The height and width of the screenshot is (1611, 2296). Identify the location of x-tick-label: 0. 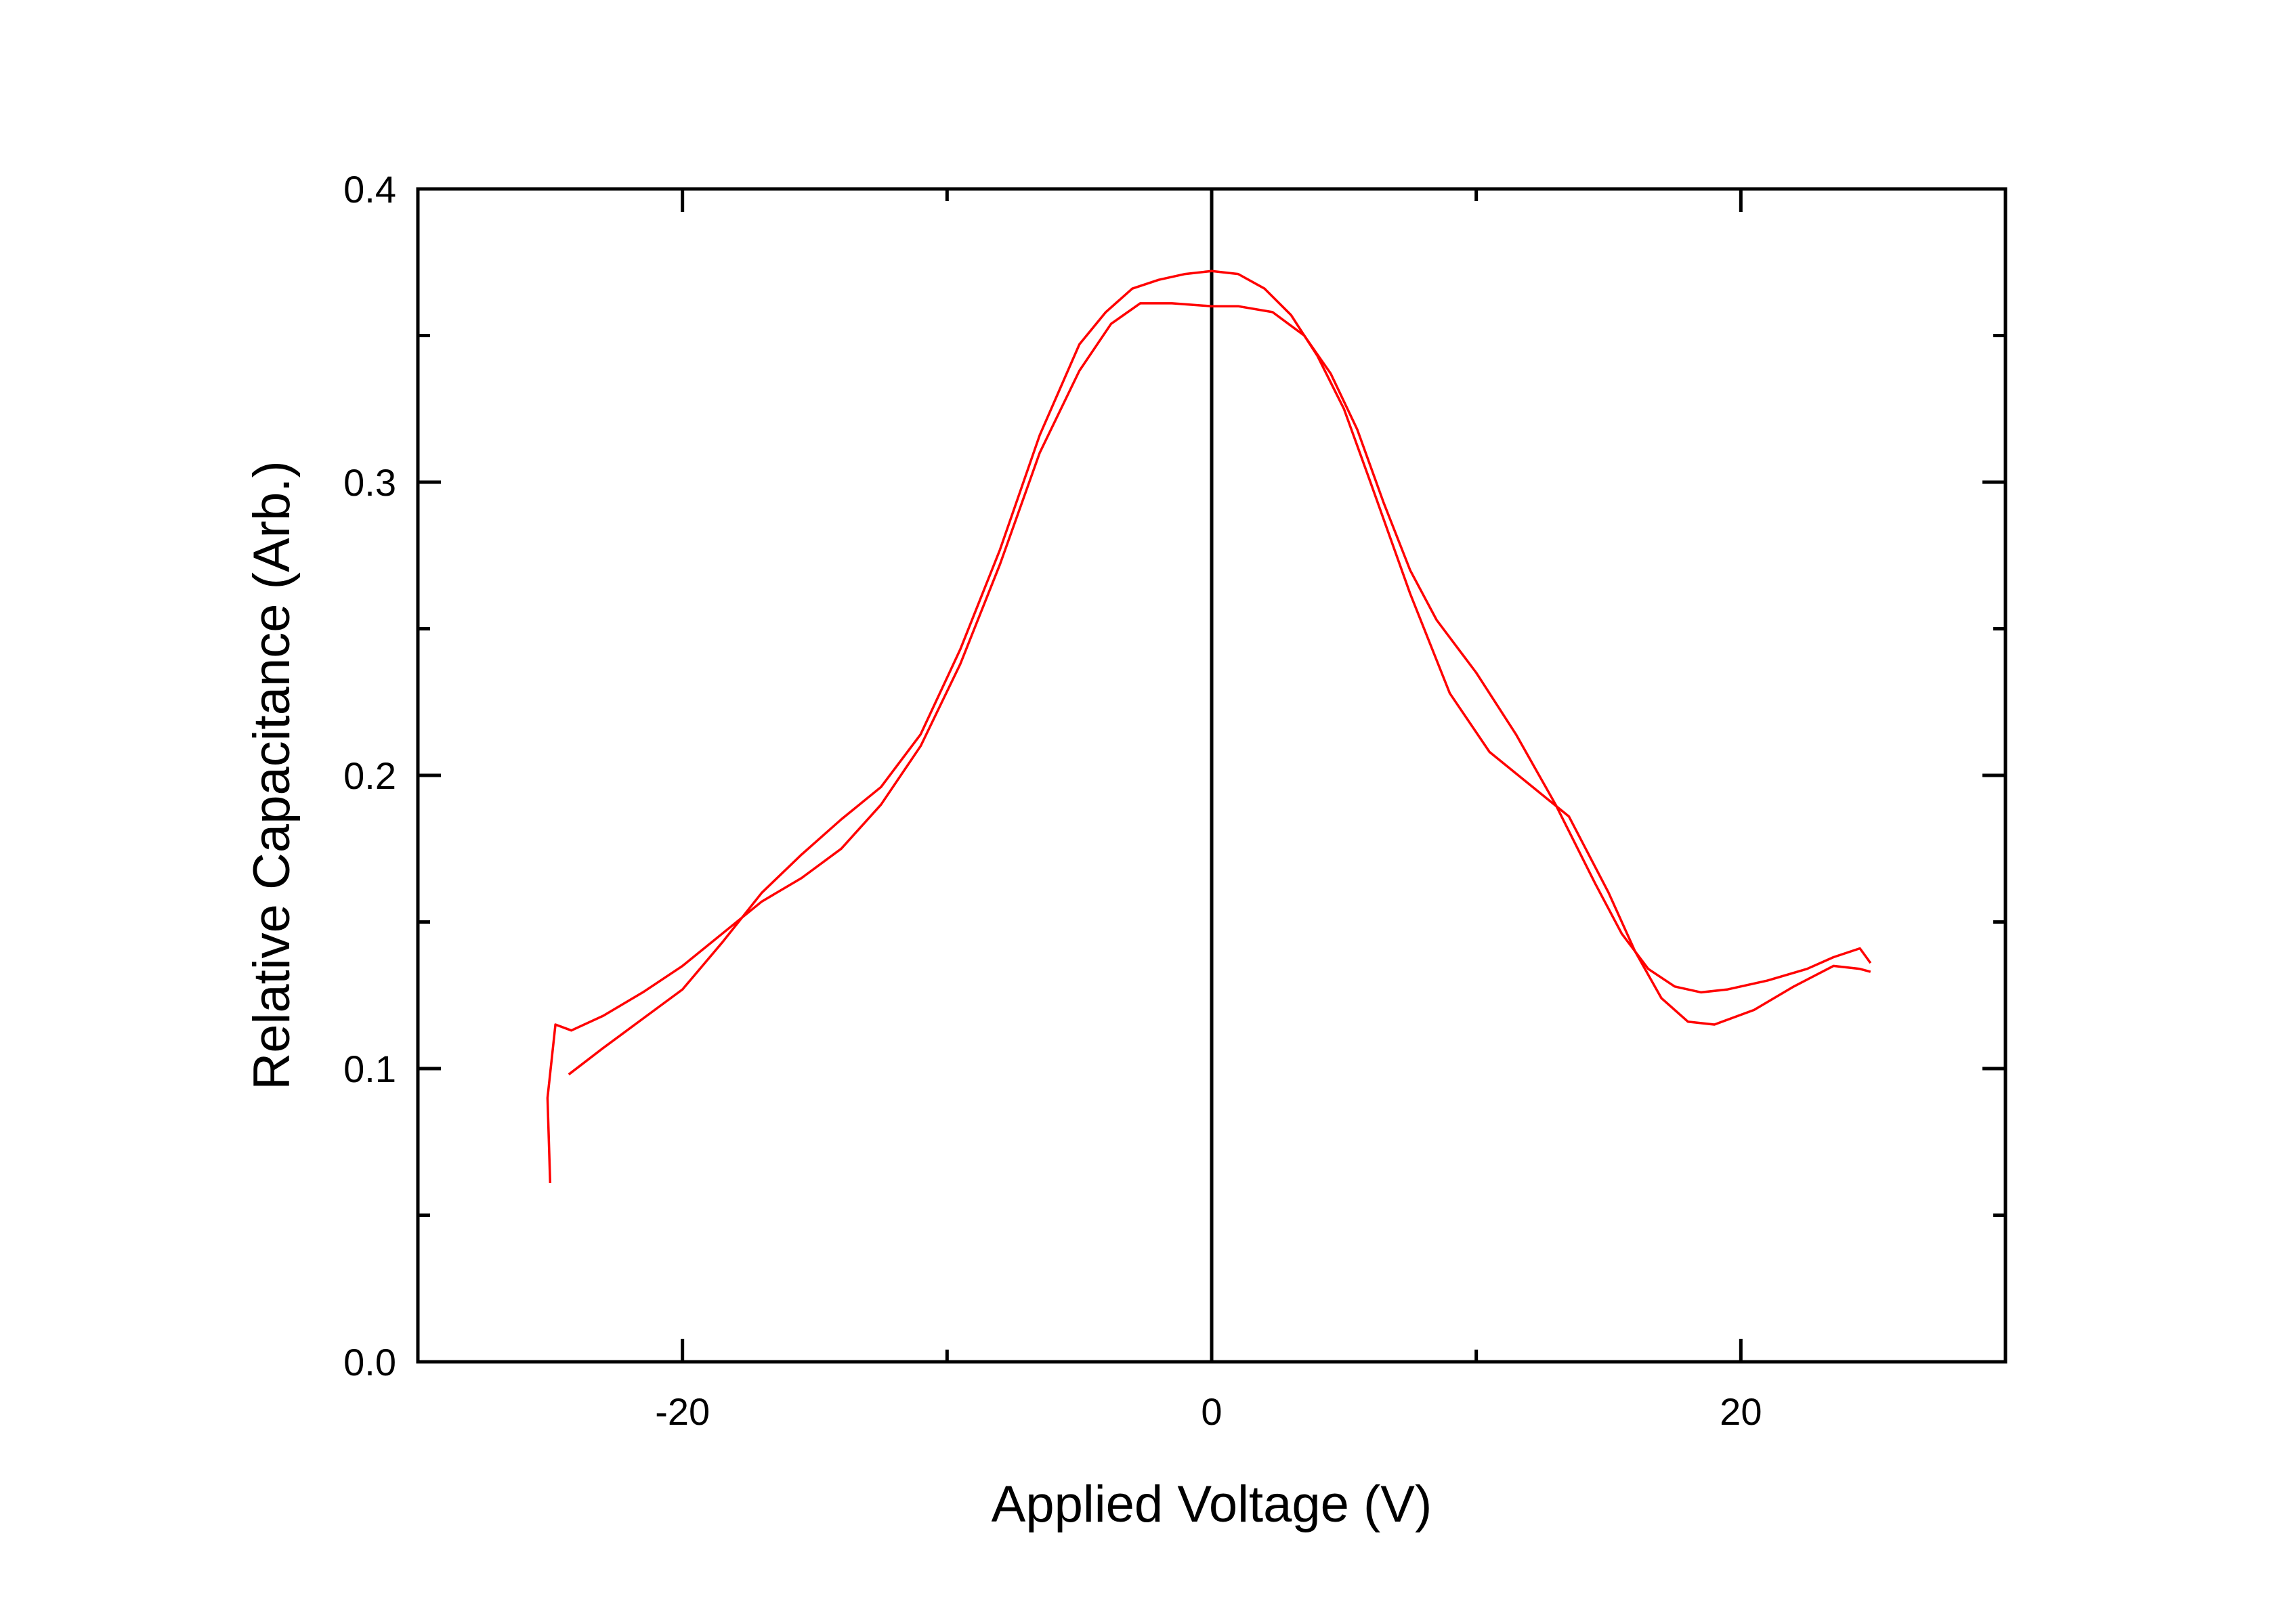
(1211, 1411).